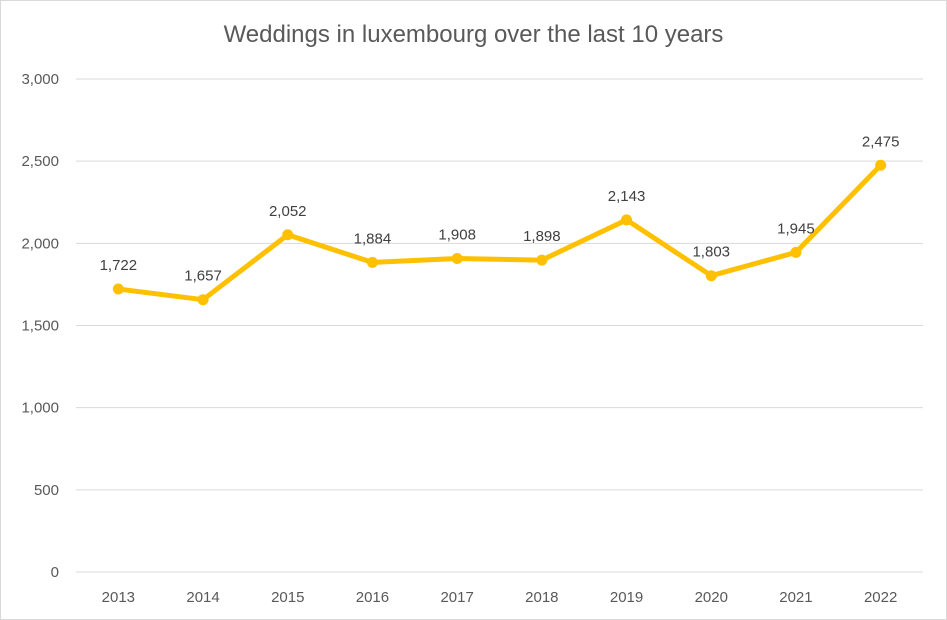  I want to click on data-label: 1,803, so click(711, 252).